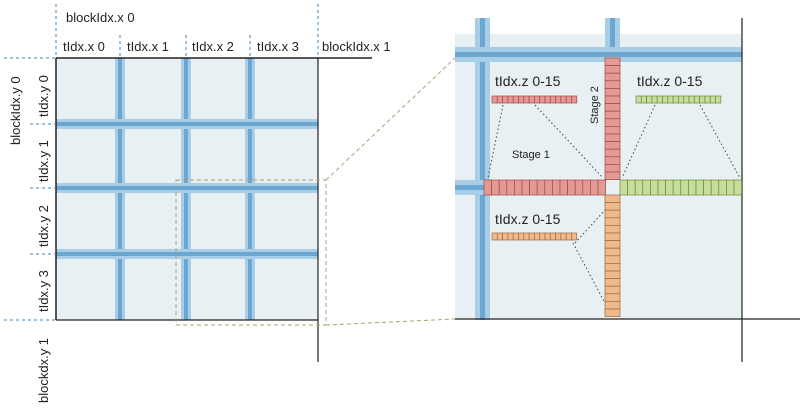 Image resolution: width=805 pixels, height=409 pixels. I want to click on green-strip-horizontal, so click(680, 187).